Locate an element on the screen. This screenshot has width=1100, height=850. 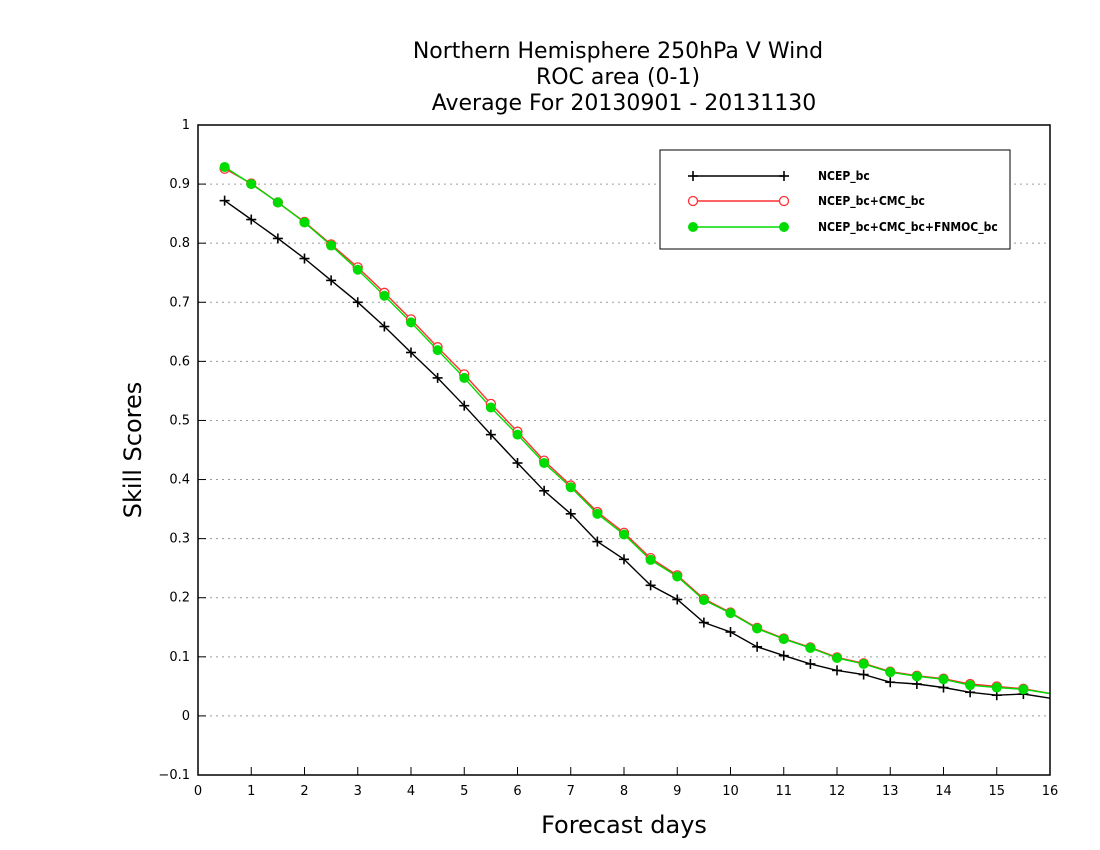
x-tick-label: 13 is located at coordinates (890, 791).